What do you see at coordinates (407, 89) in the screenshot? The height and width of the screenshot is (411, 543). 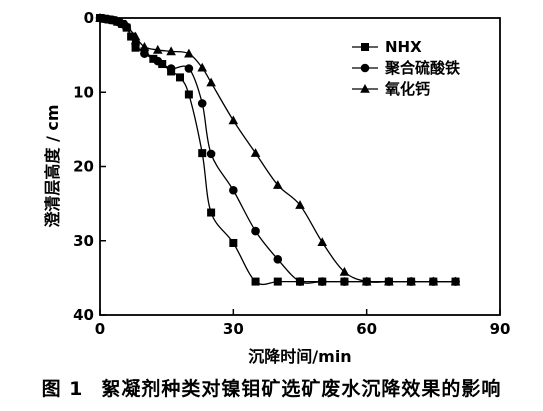 I see `legend-label: 氧化钙` at bounding box center [407, 89].